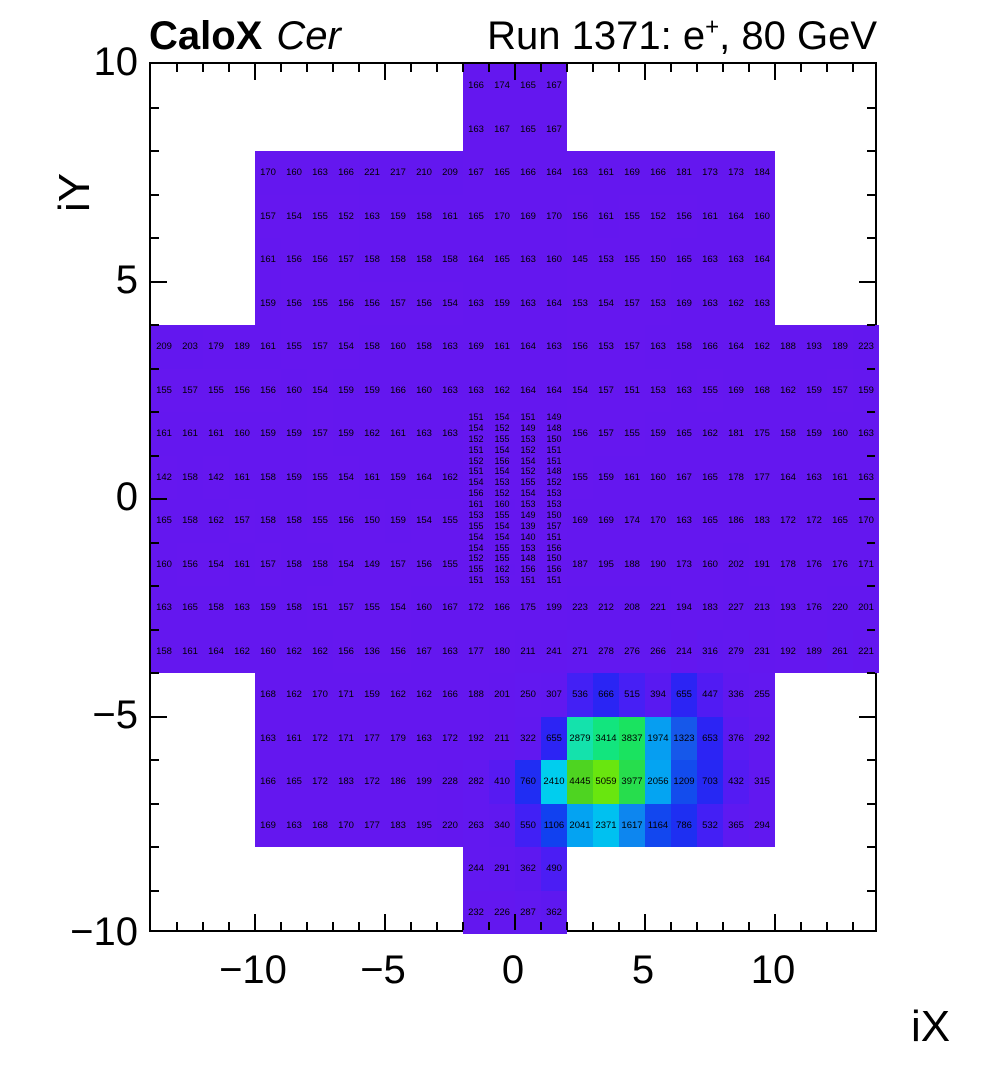 The image size is (996, 1072). Describe the element at coordinates (632, 782) in the screenshot. I see `heatmap-cell: 3977` at that location.